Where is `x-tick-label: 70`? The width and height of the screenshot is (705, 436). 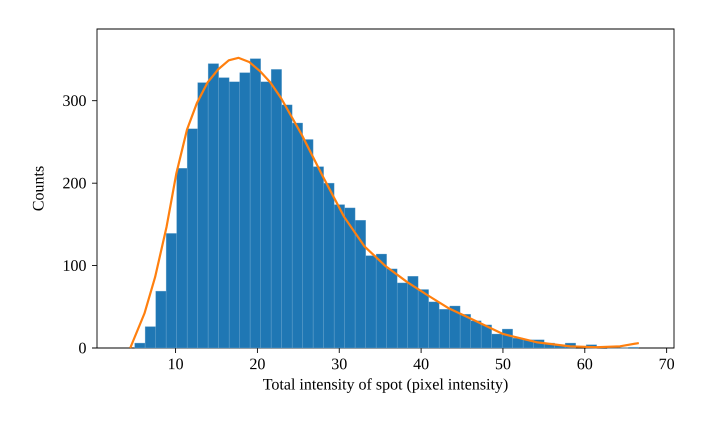
x-tick-label: 70 is located at coordinates (667, 364).